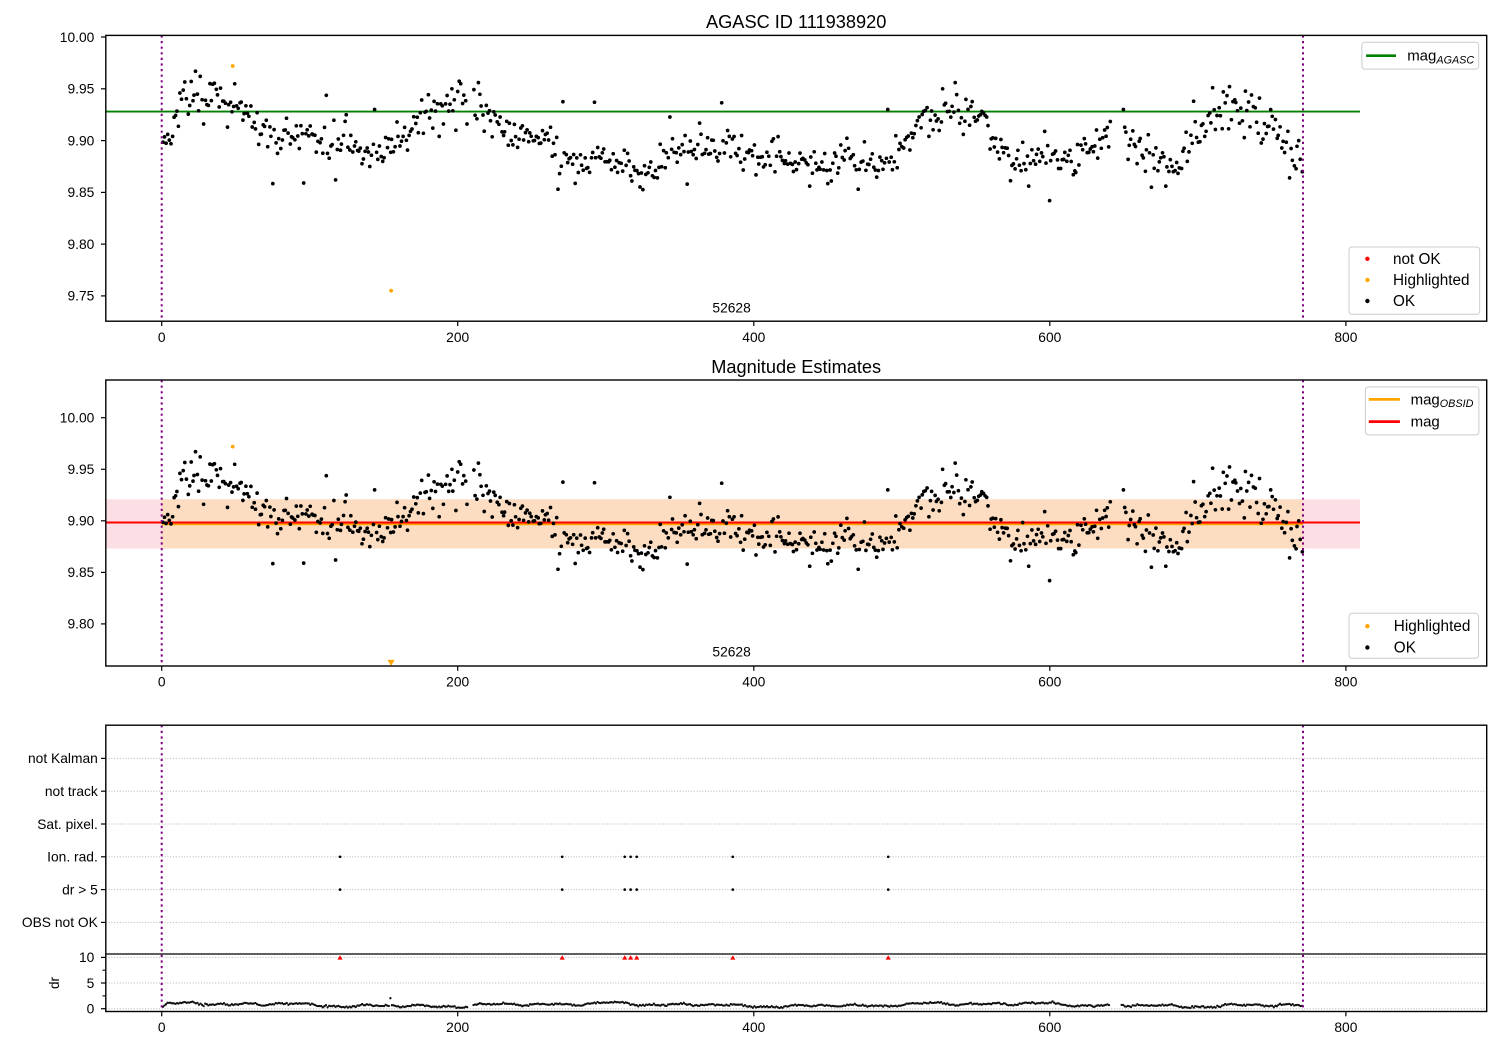 This screenshot has width=1500, height=1055. Describe the element at coordinates (91, 983) in the screenshot. I see `svg-text: 5` at that location.